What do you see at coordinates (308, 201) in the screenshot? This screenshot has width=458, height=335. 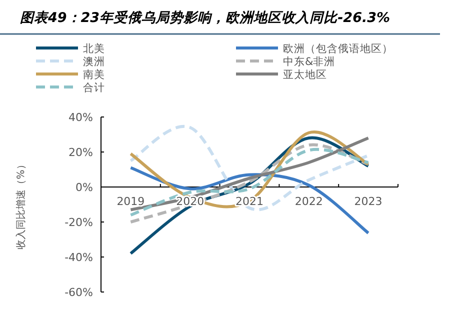 I see `x-tick-label: 2022` at bounding box center [308, 201].